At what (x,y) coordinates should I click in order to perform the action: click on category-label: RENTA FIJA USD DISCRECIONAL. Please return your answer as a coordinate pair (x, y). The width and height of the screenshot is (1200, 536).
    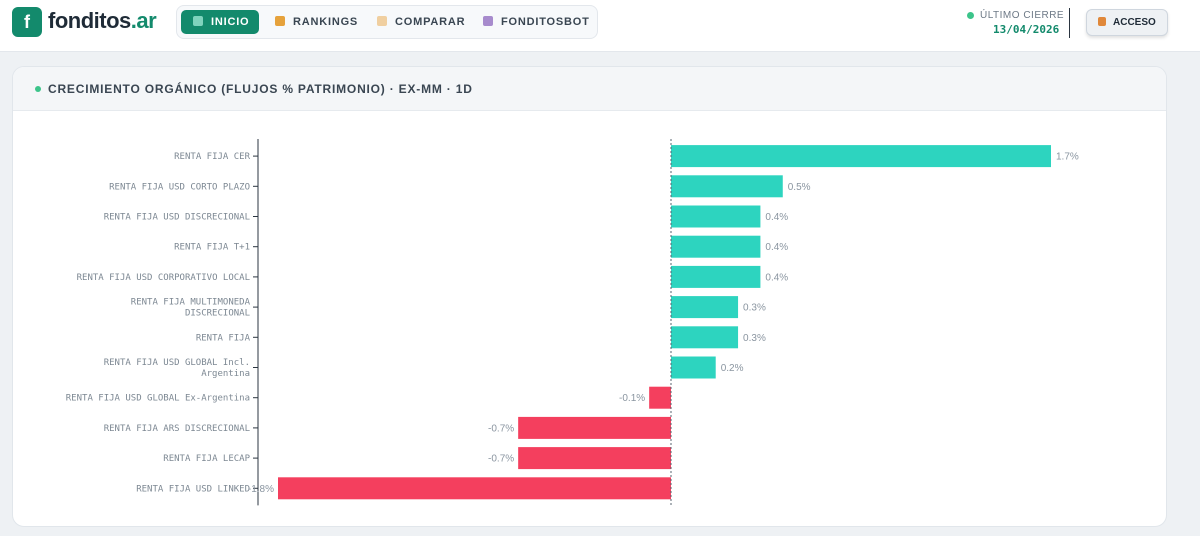
    Looking at the image, I should click on (177, 218).